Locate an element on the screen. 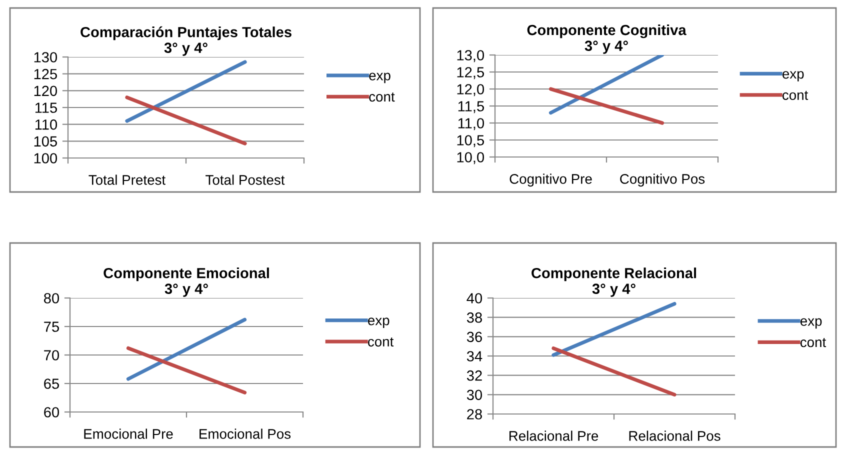 This screenshot has height=449, width=848. y-tick-label: 60 is located at coordinates (52, 412).